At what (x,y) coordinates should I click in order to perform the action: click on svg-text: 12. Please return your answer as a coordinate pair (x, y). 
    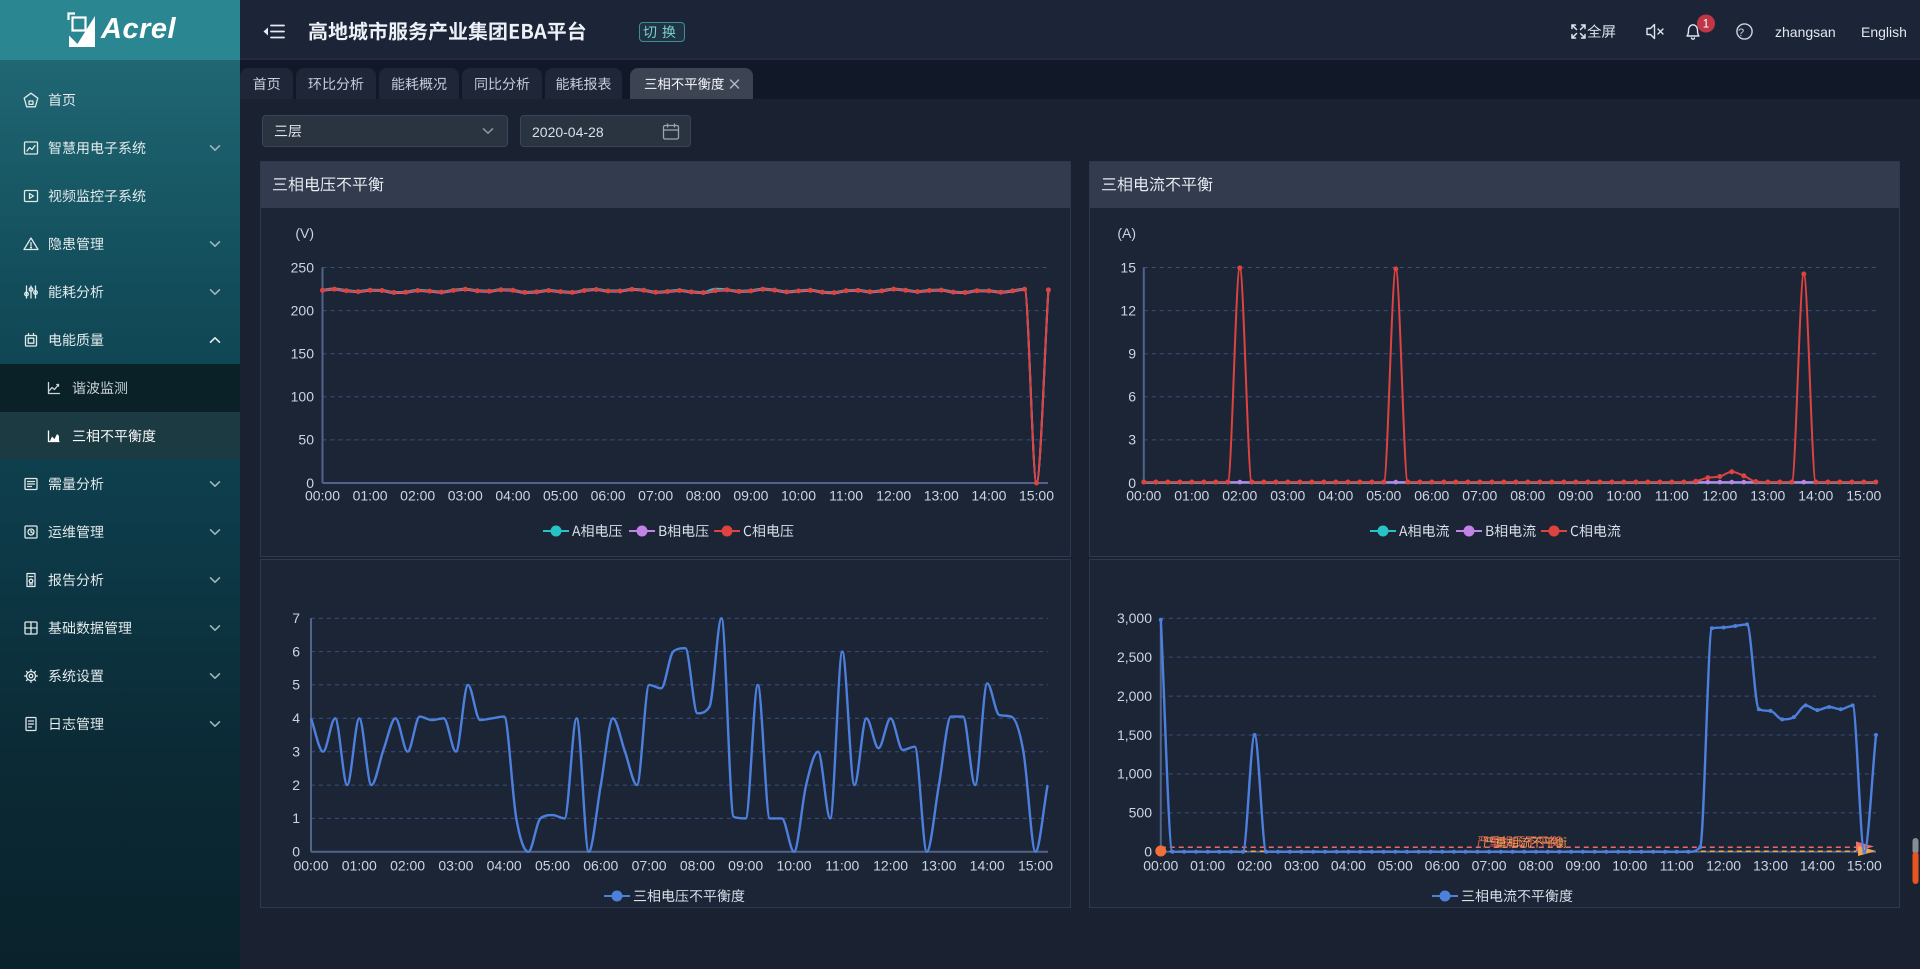
    Looking at the image, I should click on (1128, 310).